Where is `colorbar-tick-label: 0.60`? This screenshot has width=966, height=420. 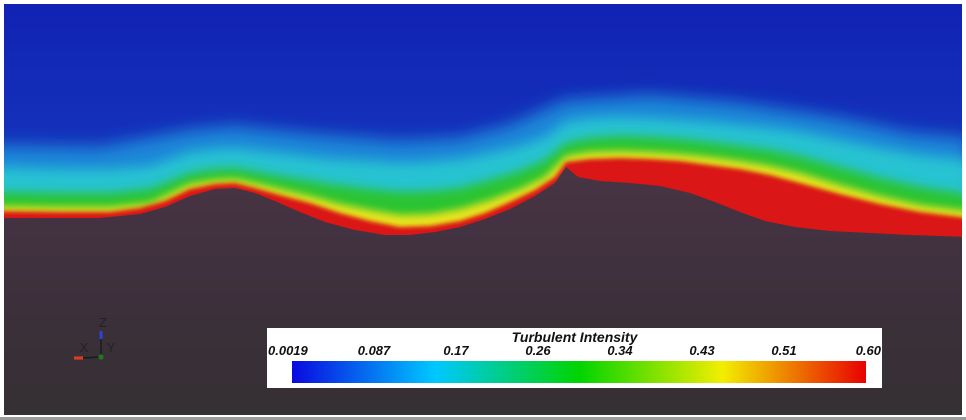 colorbar-tick-label: 0.60 is located at coordinates (868, 350).